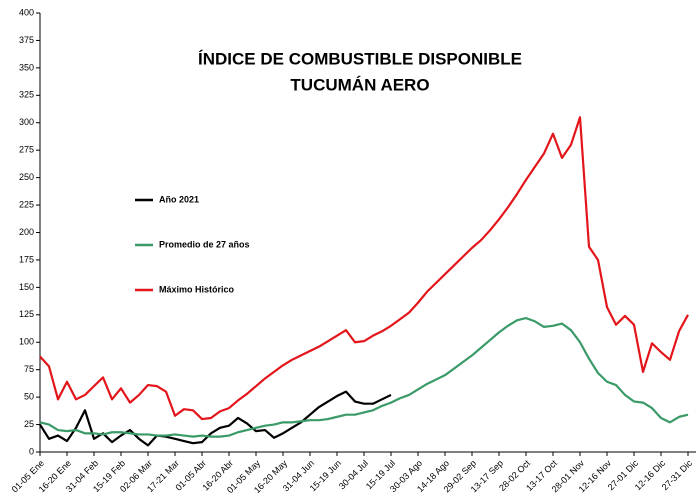  I want to click on y-tick-label: 250, so click(26, 177).